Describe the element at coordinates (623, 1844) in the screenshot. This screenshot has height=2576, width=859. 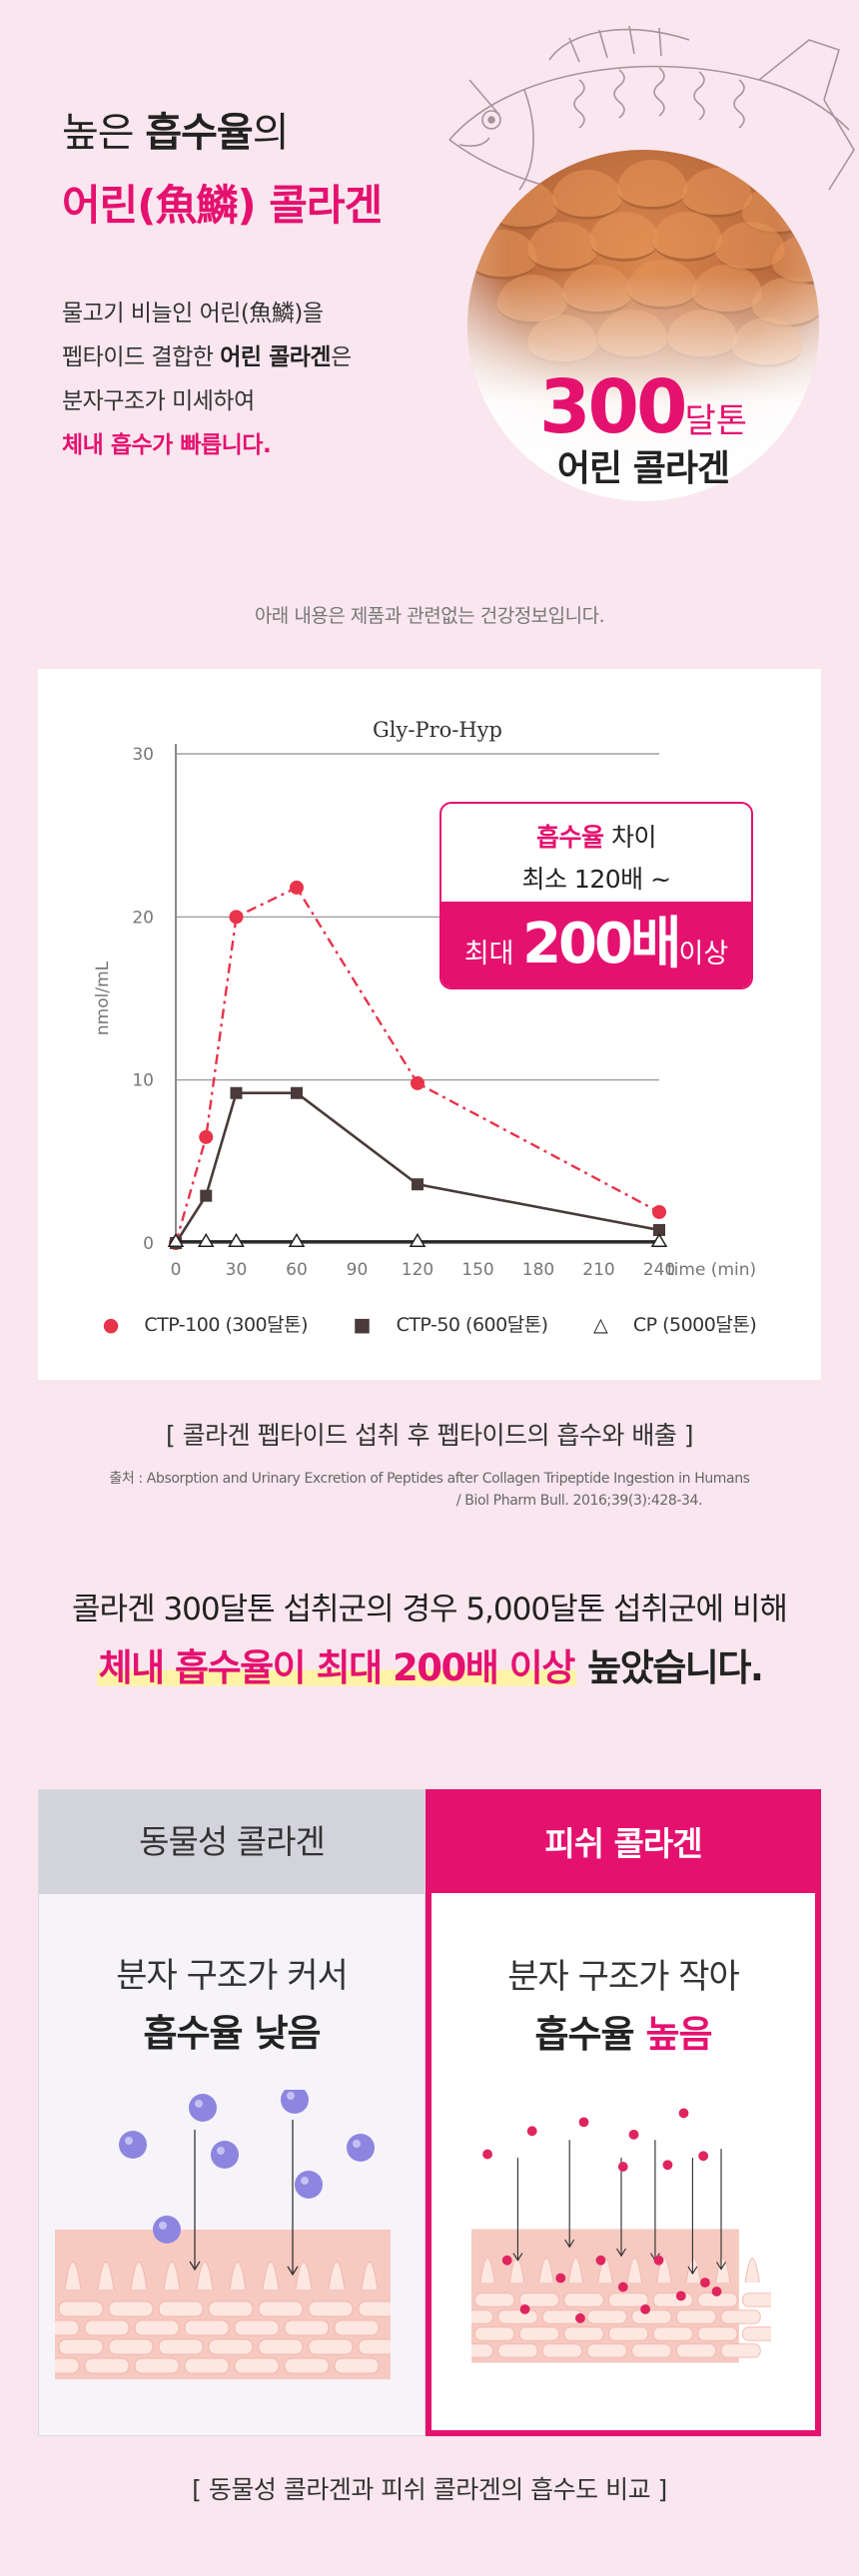
I see `fish-collagen-heading: 피쉬 콜라겐` at that location.